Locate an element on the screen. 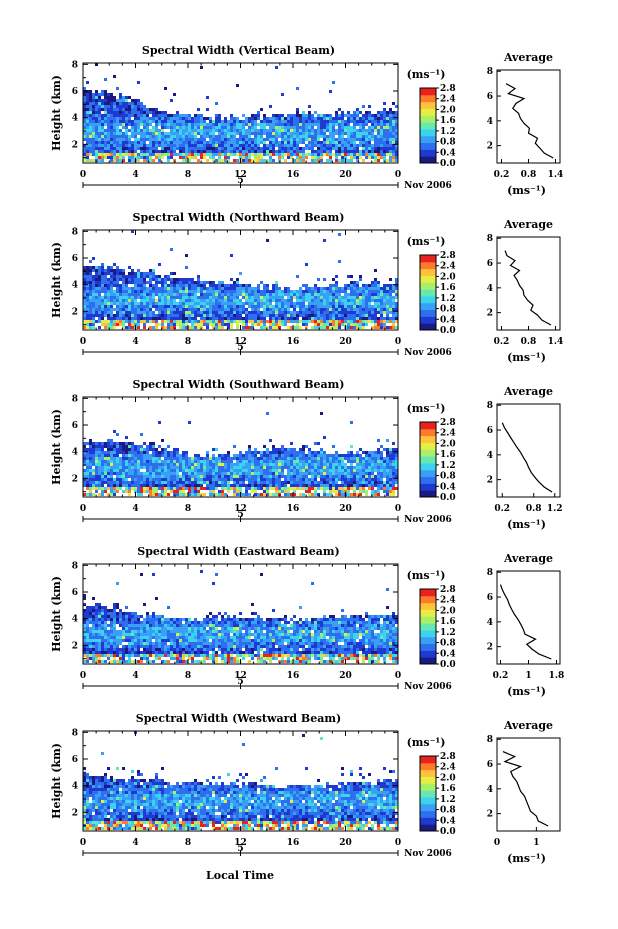  heatmap-xtick-label: 20 is located at coordinates (345, 342).